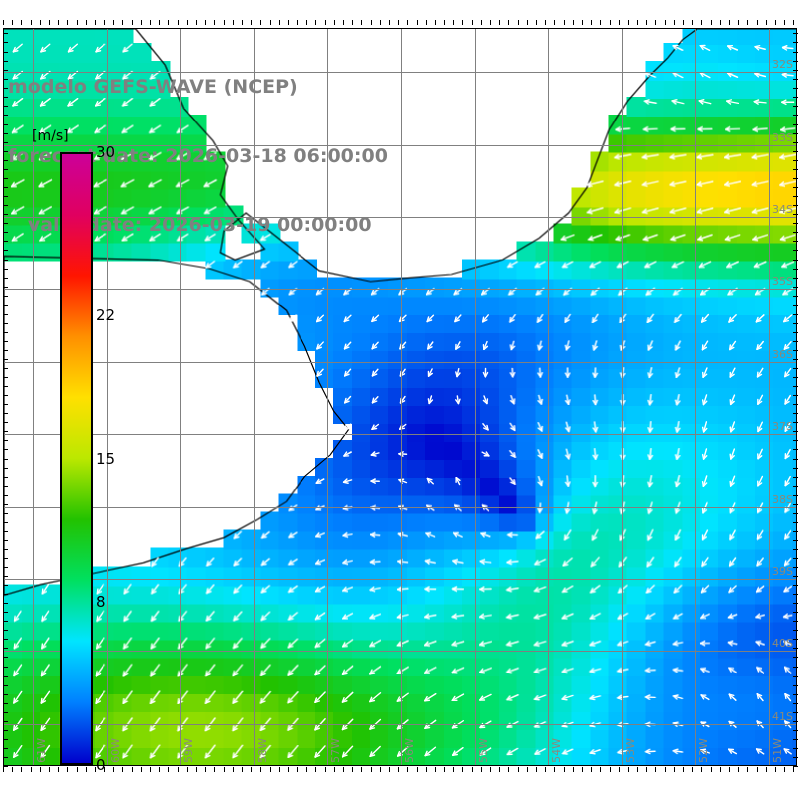 The height and width of the screenshot is (800, 800). I want to click on latitude-label: 39S, so click(782, 571).